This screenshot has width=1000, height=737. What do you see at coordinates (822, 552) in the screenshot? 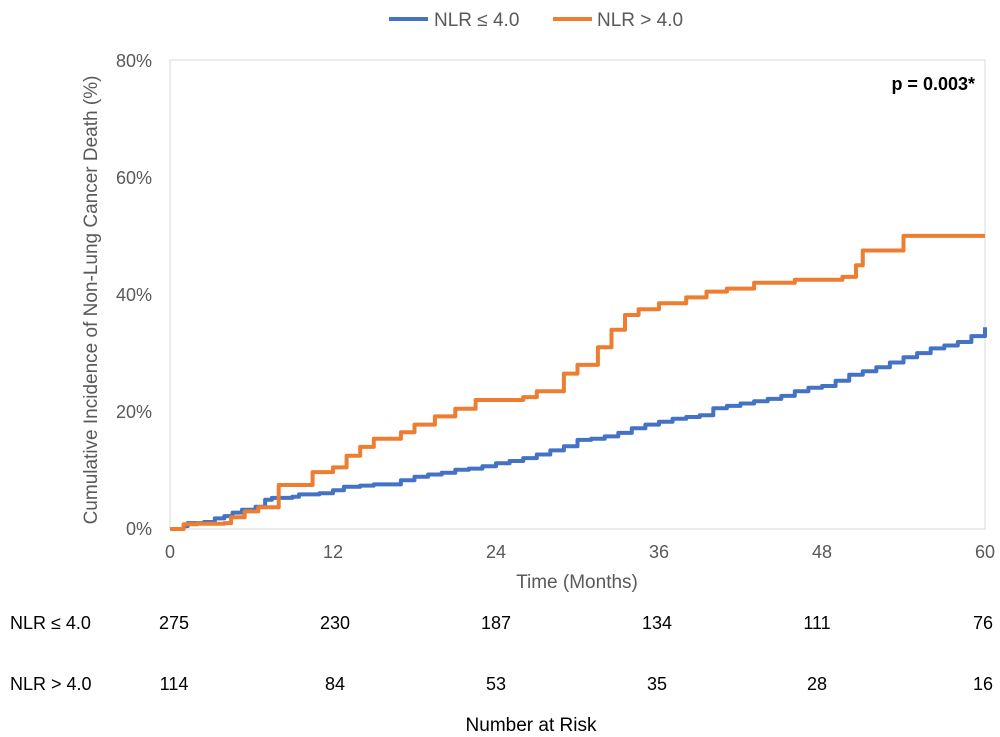
I see `x-tick-label: 48` at bounding box center [822, 552].